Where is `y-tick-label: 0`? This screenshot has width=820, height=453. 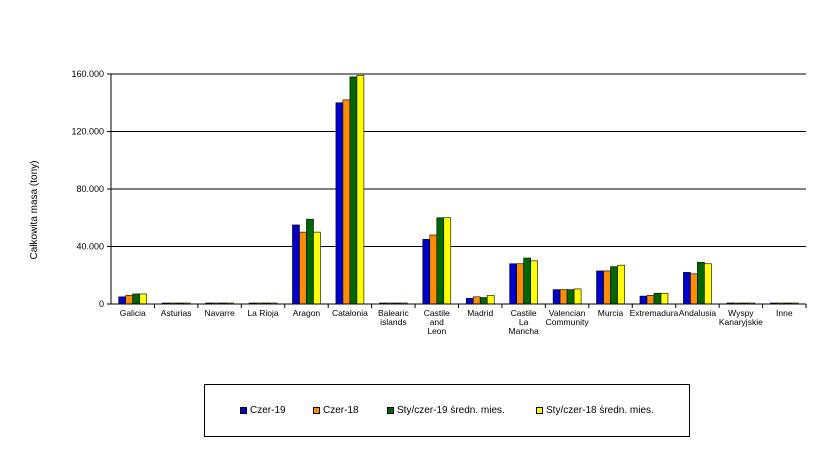 y-tick-label: 0 is located at coordinates (101, 304).